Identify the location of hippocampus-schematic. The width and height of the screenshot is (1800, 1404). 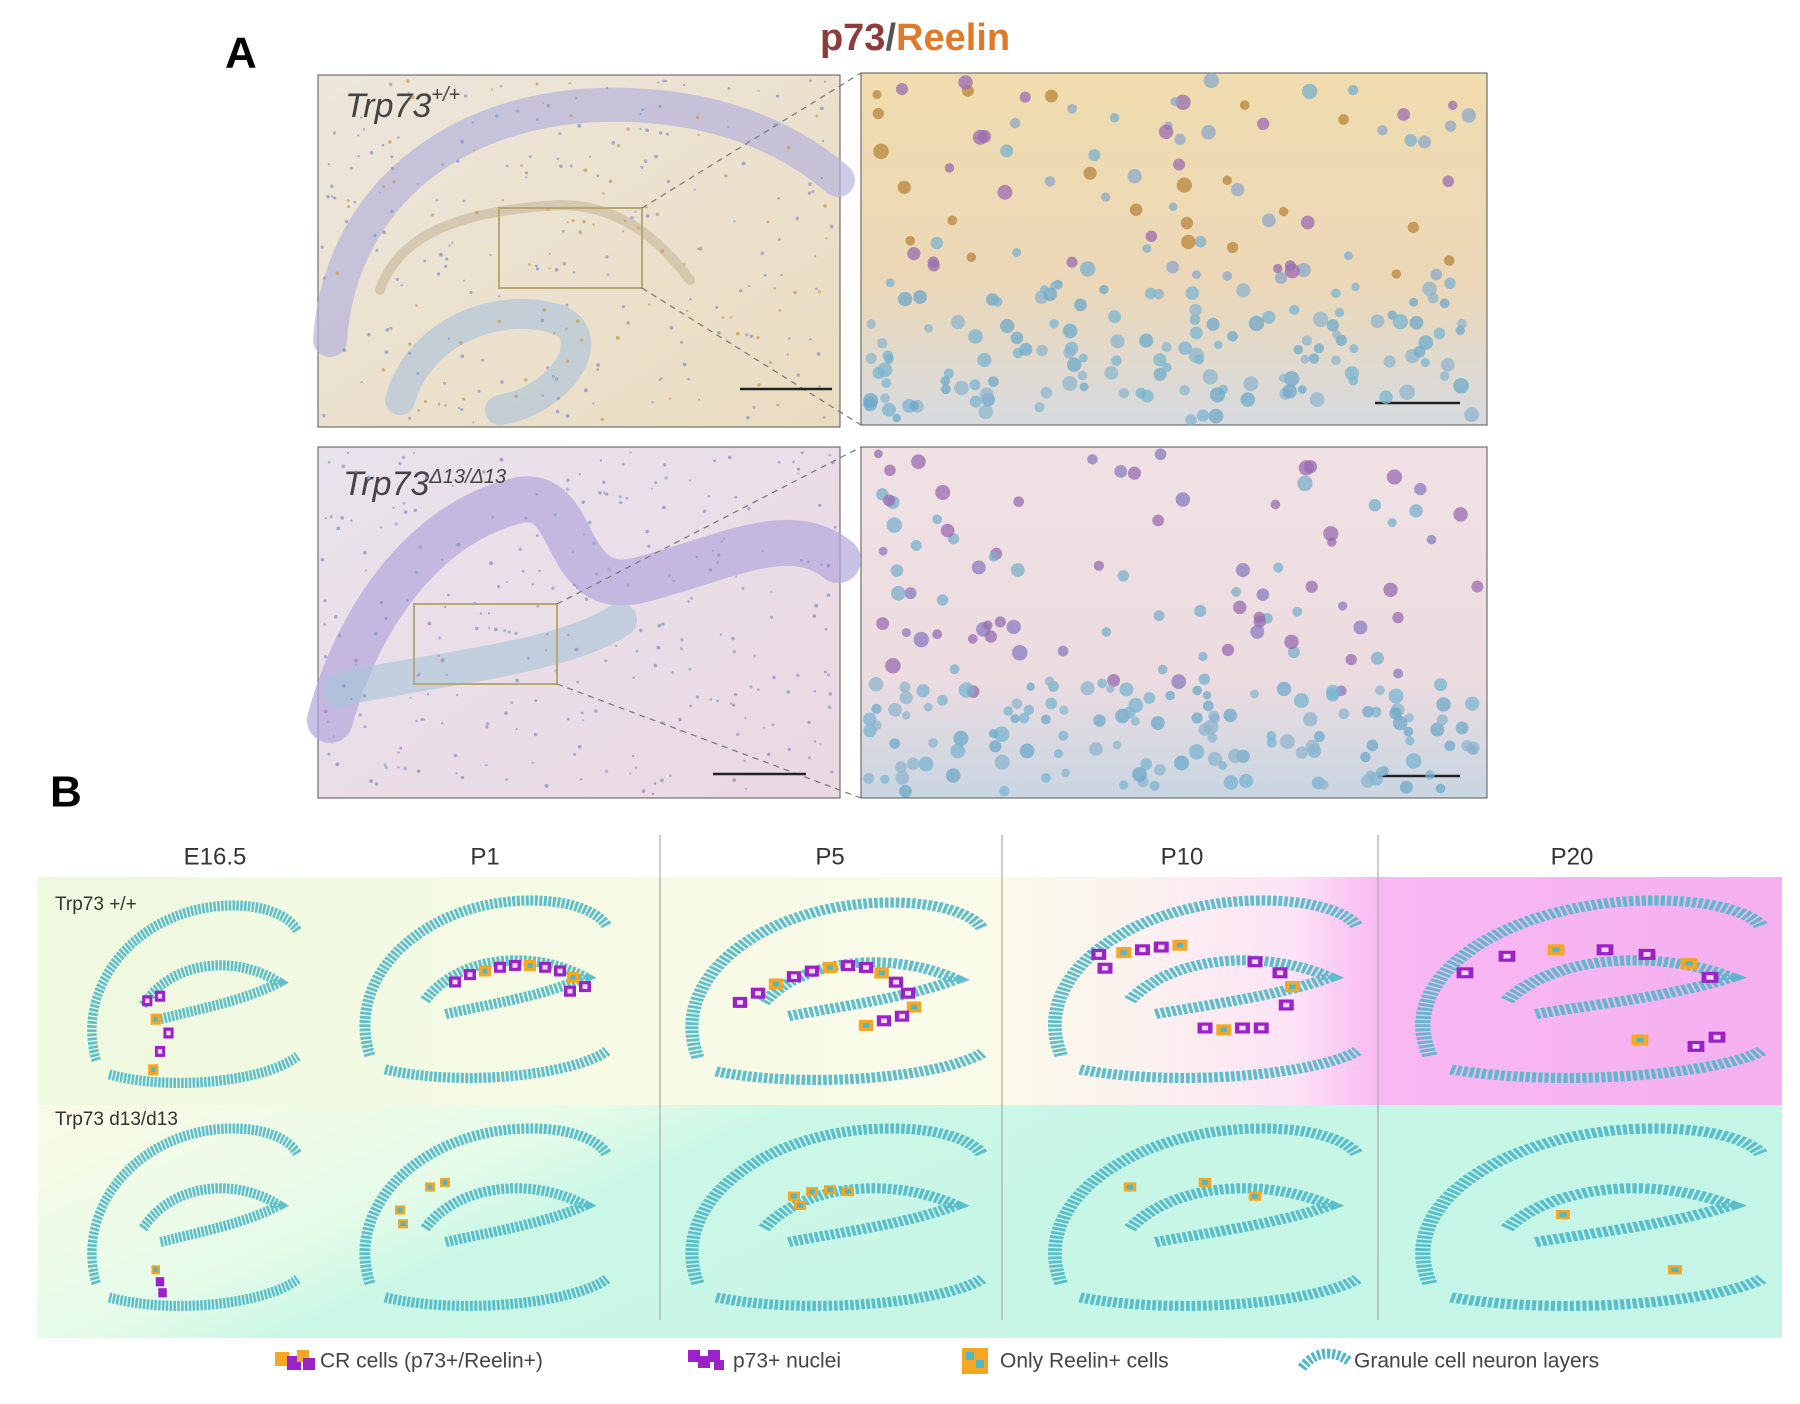
(837, 1217).